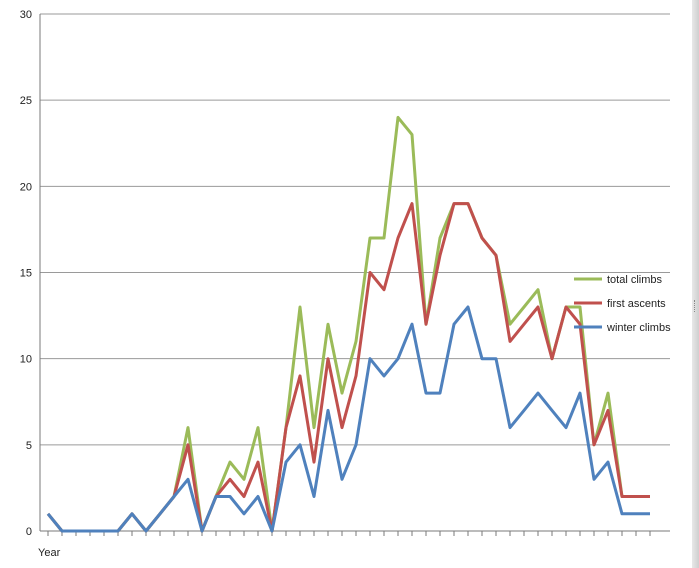 The height and width of the screenshot is (568, 699). I want to click on legend: total climbs first ascents winter climbs, so click(622, 304).